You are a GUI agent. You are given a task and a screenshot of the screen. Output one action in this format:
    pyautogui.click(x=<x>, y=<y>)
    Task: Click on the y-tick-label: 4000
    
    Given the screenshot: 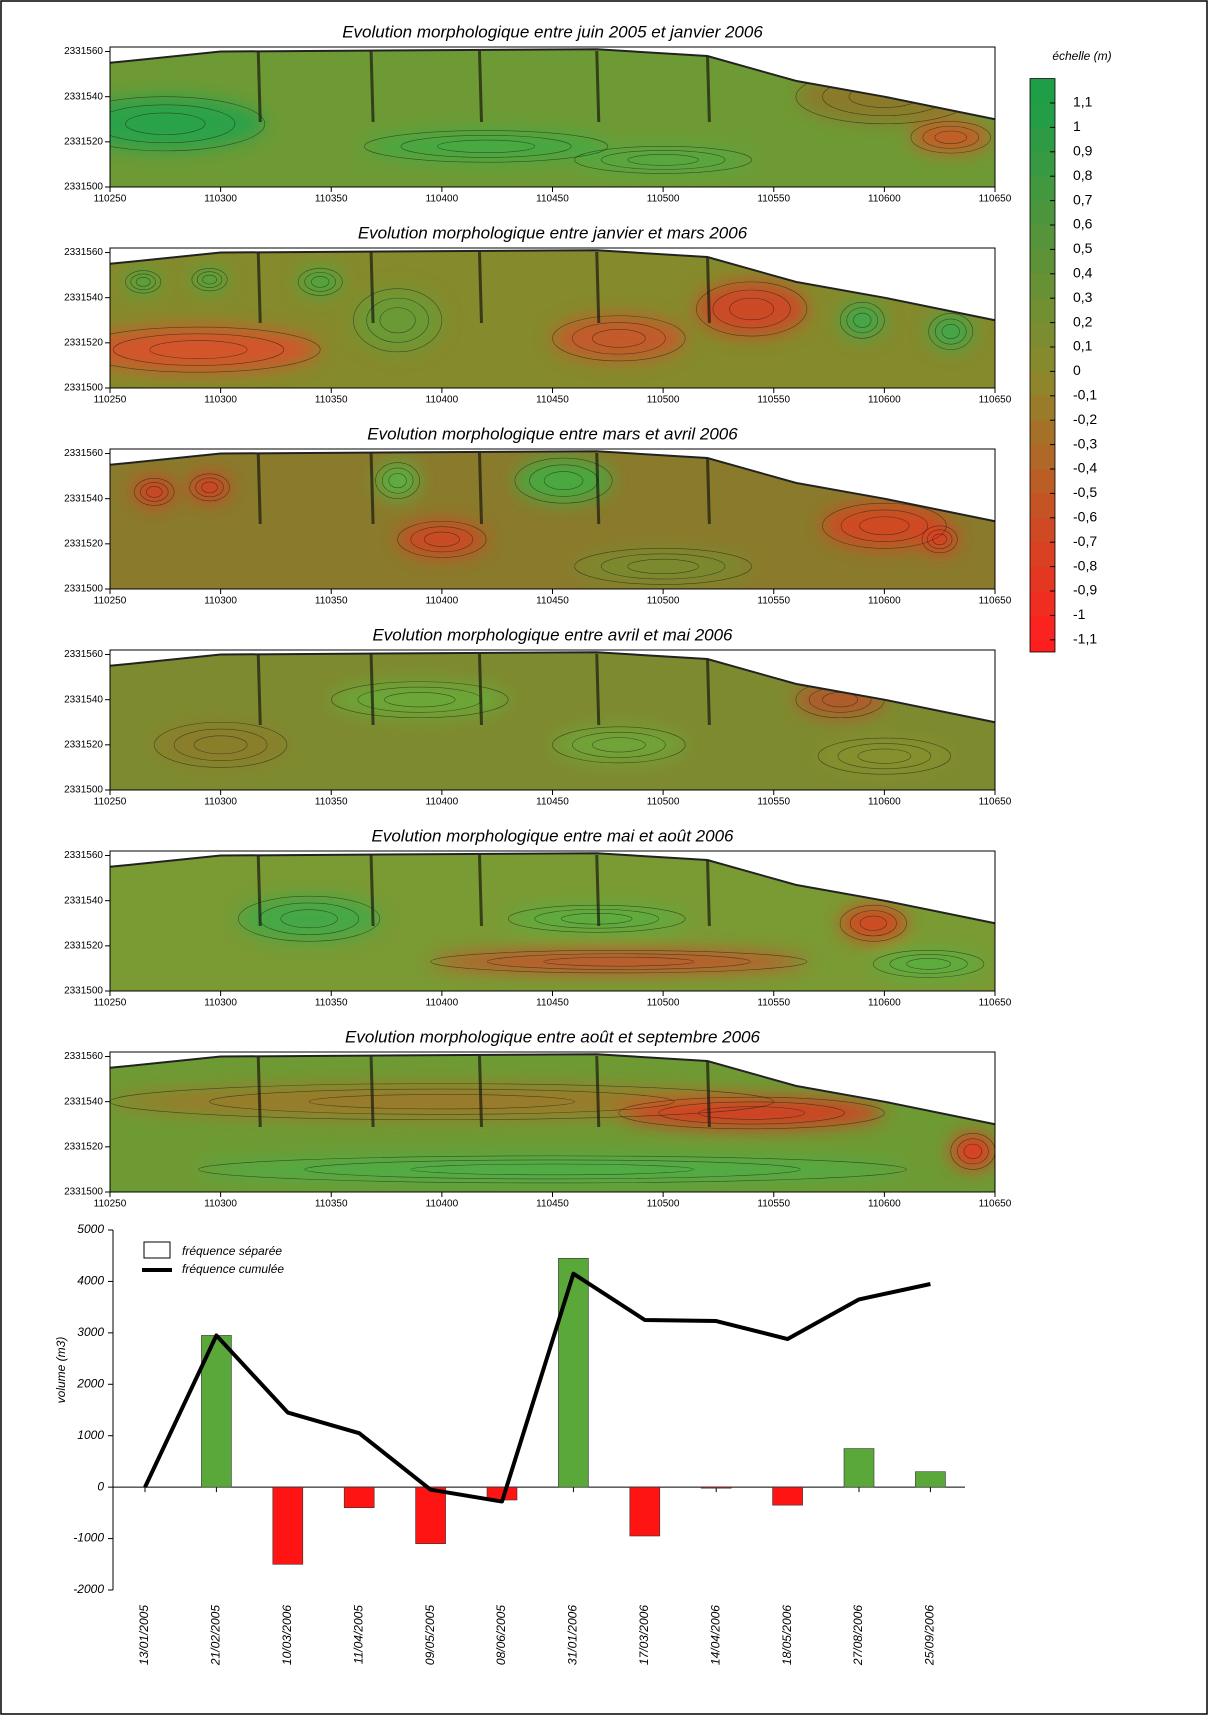 What is the action you would take?
    pyautogui.click(x=90, y=1281)
    